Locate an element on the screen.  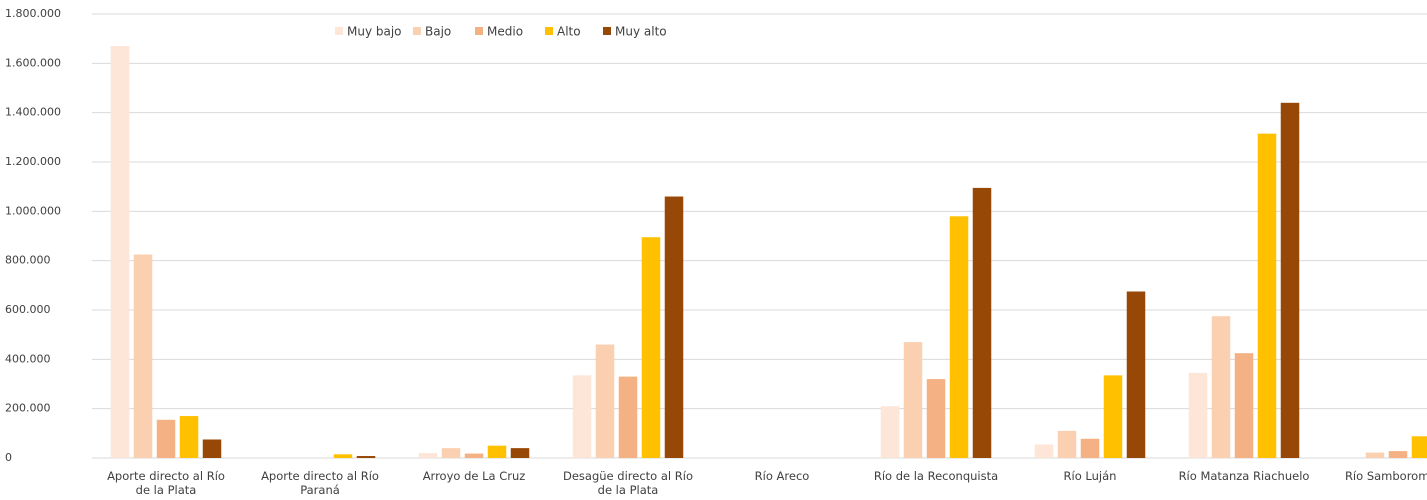
legend-label: Bajo is located at coordinates (438, 32).